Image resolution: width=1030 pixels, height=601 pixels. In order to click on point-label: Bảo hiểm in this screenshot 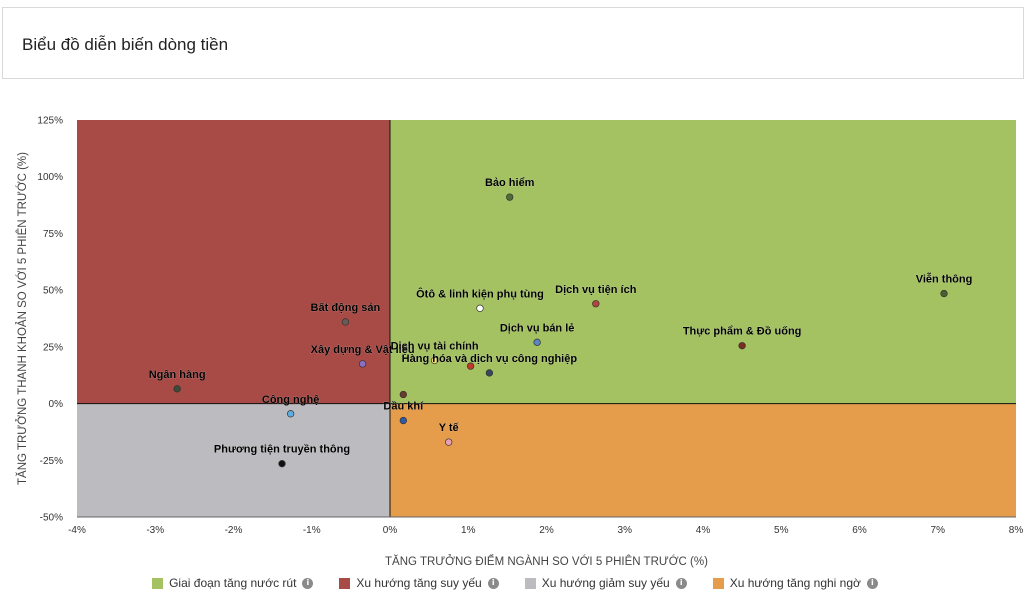, I will do `click(510, 183)`.